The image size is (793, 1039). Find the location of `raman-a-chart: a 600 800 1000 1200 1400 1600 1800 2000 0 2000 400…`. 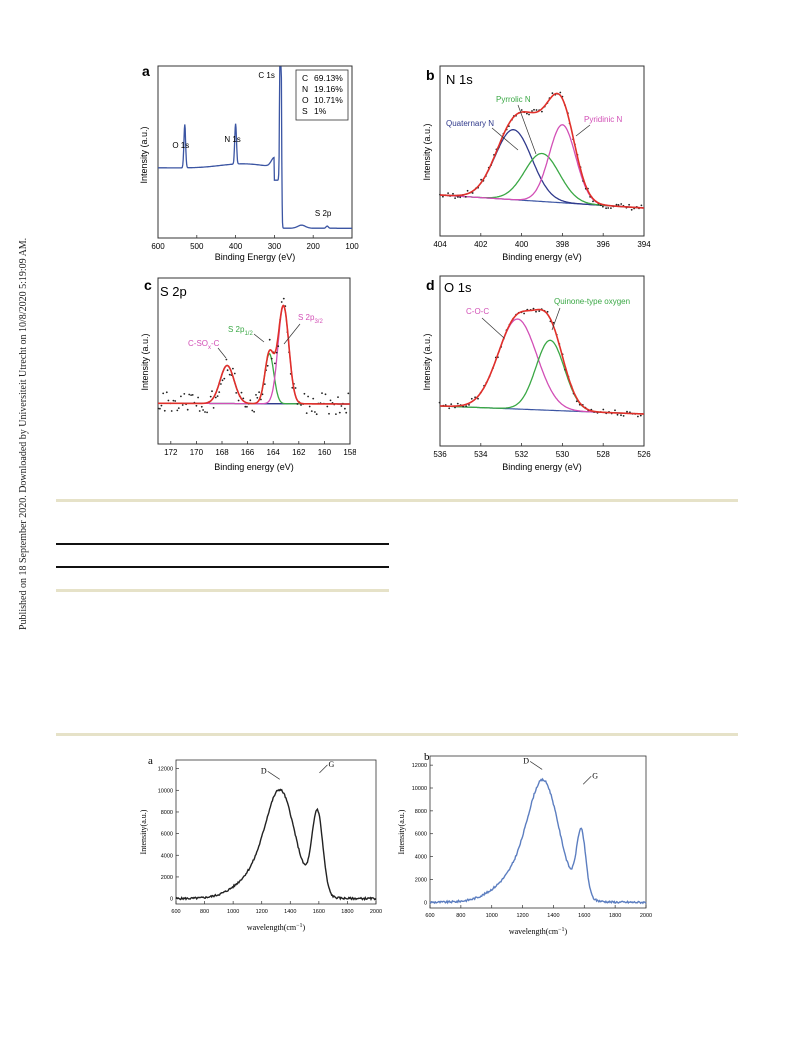

raman-a-chart: a 600 800 1000 1200 1400 1600 1800 2000 0 2000 400… is located at coordinates (260, 843).